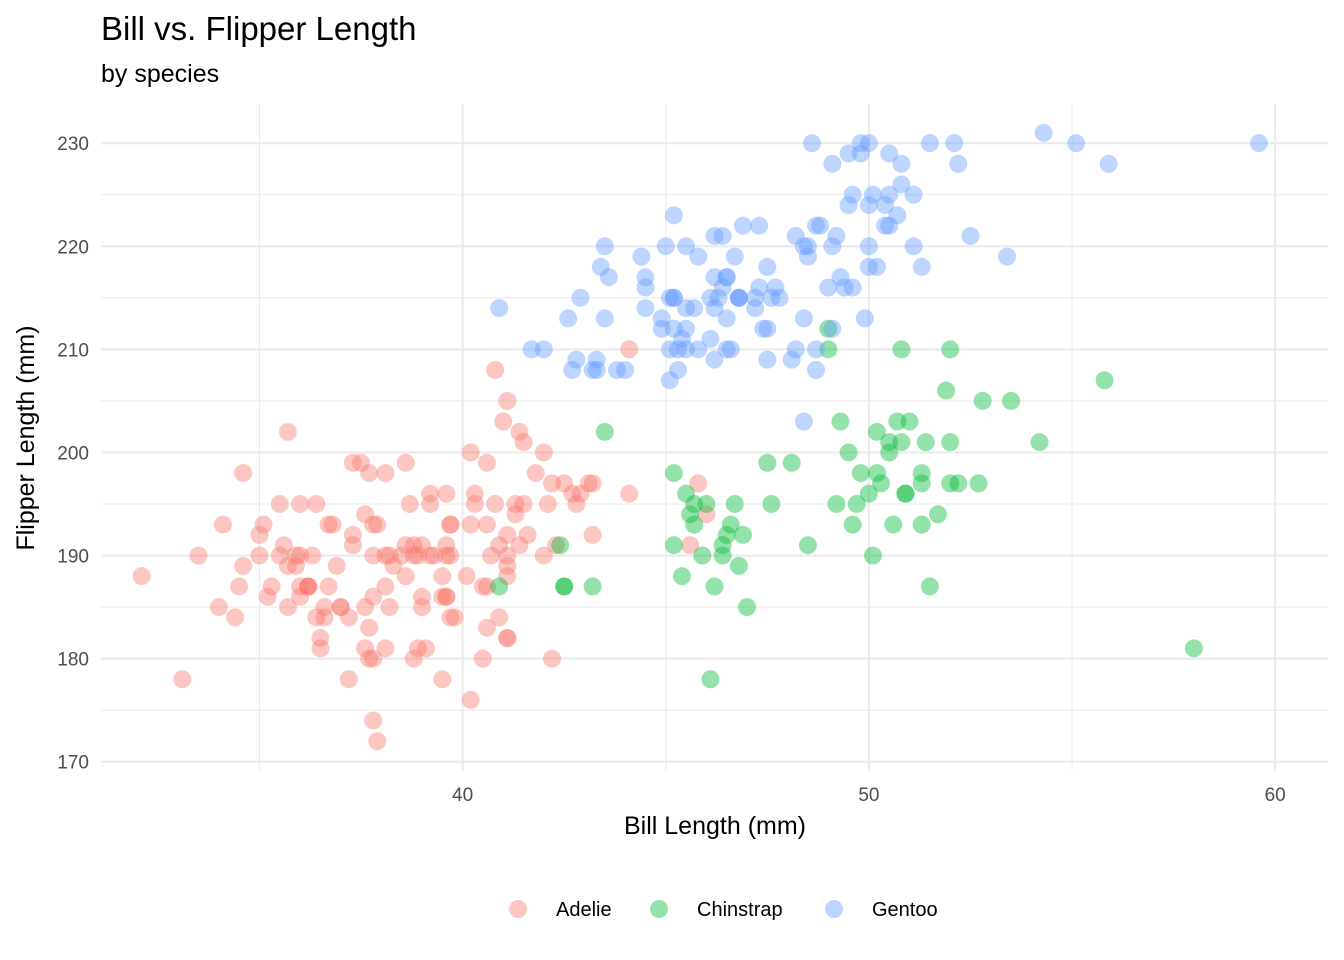 The image size is (1344, 960). I want to click on y-tick-label: 170, so click(73, 763).